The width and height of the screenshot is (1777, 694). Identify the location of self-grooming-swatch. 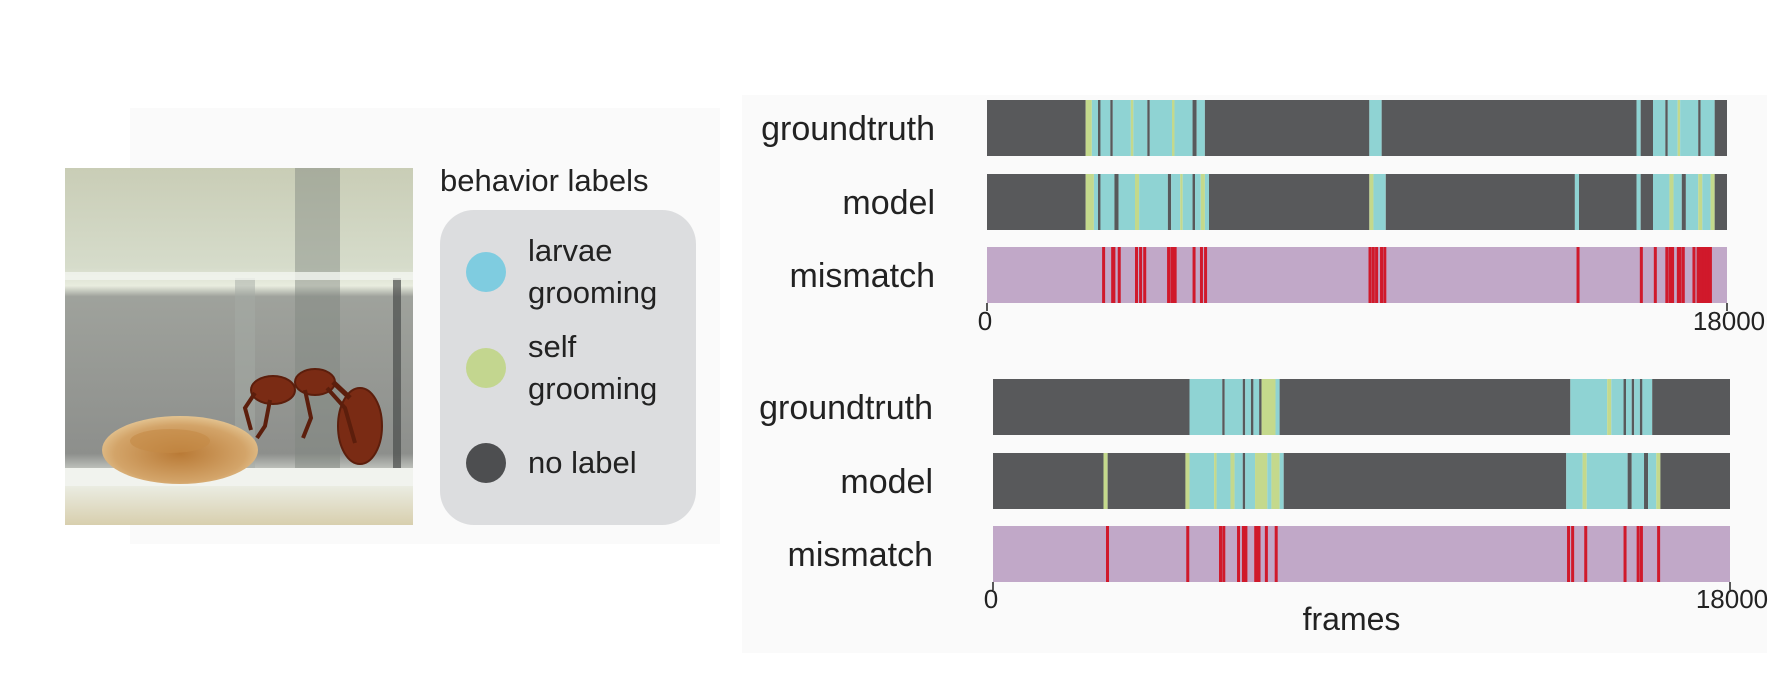
(486, 368).